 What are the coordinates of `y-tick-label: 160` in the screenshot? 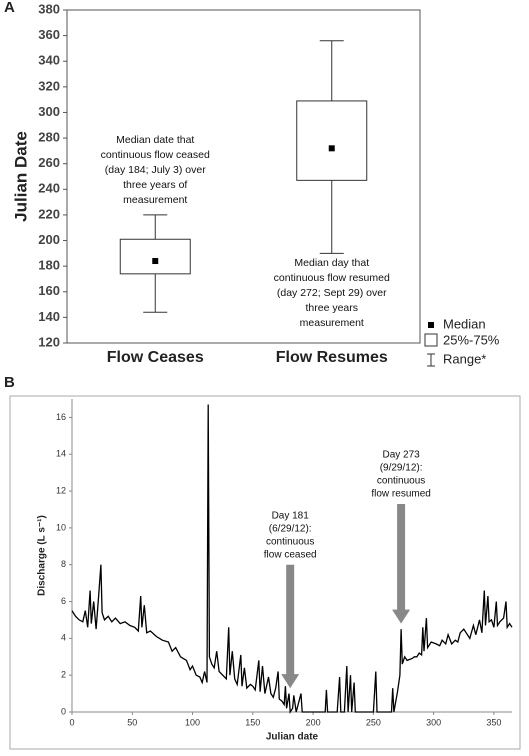 It's located at (49, 290).